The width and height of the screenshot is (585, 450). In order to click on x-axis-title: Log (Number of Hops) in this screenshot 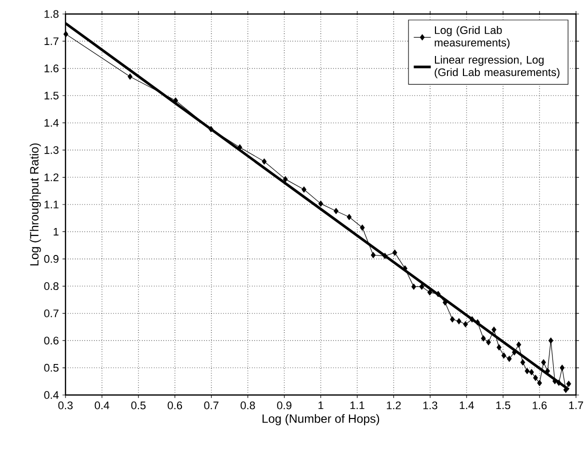, I will do `click(321, 420)`.